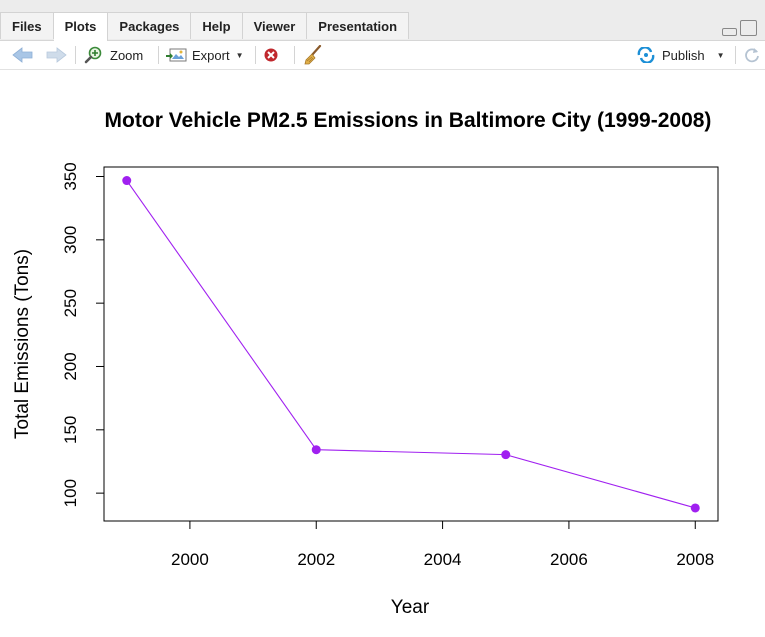 Image resolution: width=765 pixels, height=637 pixels. I want to click on arrow-right-icon, so click(56, 55).